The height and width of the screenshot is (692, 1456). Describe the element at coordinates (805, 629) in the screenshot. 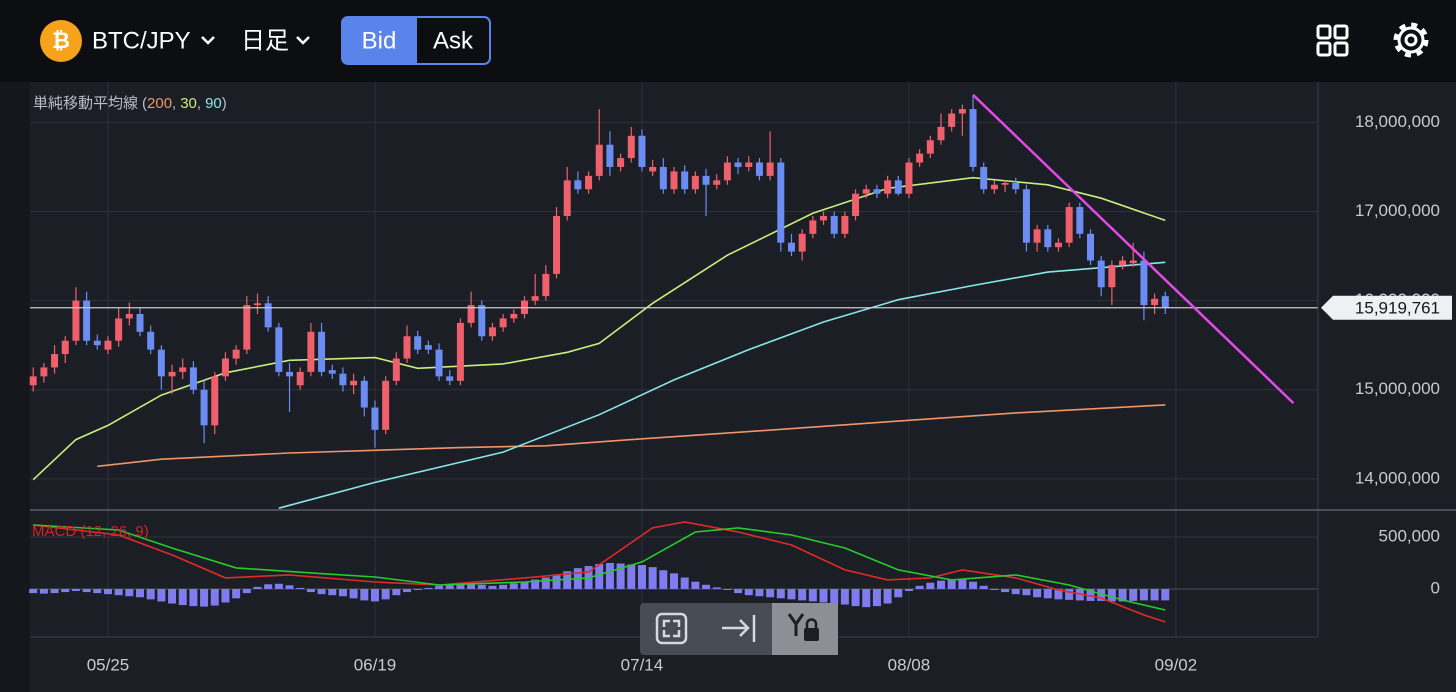

I see `y-lock-button` at that location.